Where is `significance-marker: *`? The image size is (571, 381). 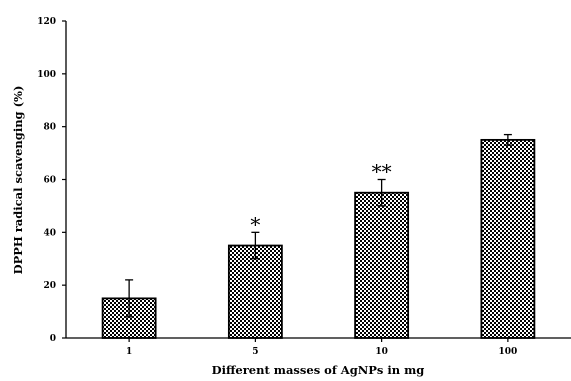
significance-marker: * is located at coordinates (255, 224).